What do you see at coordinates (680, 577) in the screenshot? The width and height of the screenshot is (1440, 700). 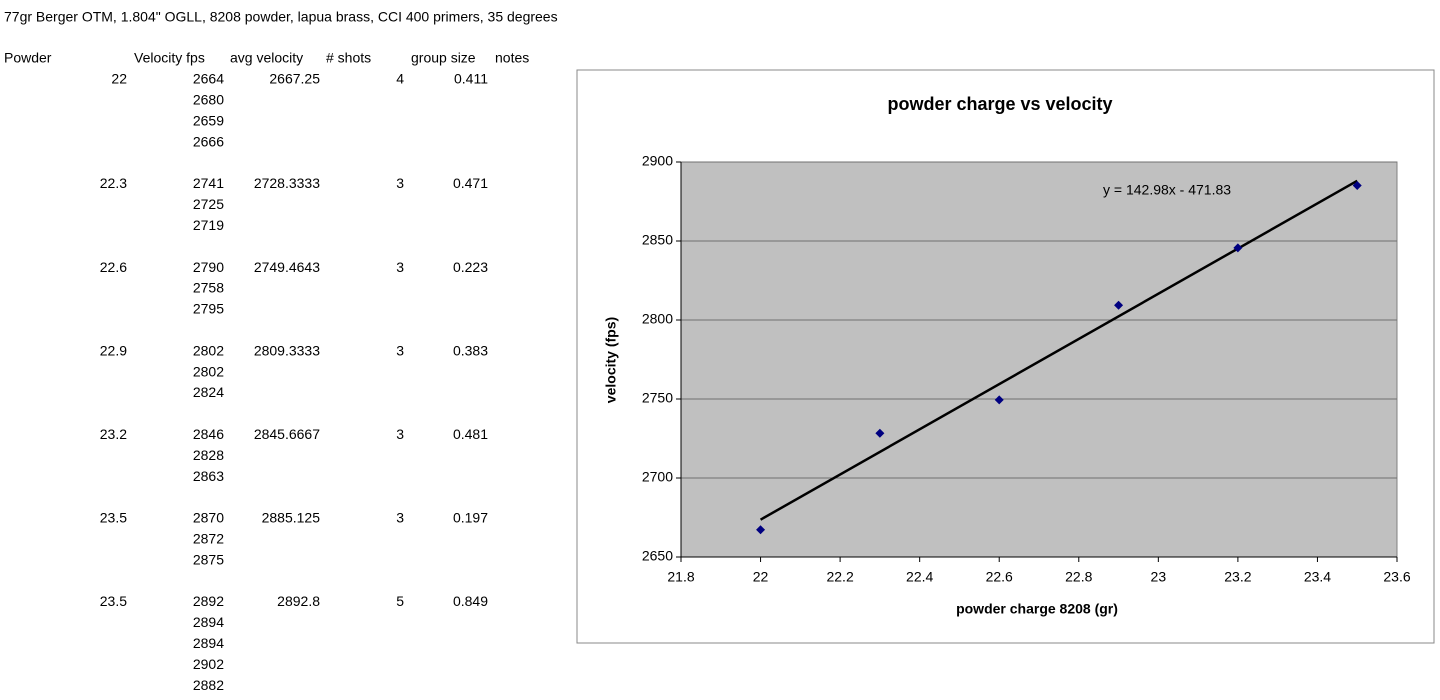 I see `x-tick-label: 21.8` at bounding box center [680, 577].